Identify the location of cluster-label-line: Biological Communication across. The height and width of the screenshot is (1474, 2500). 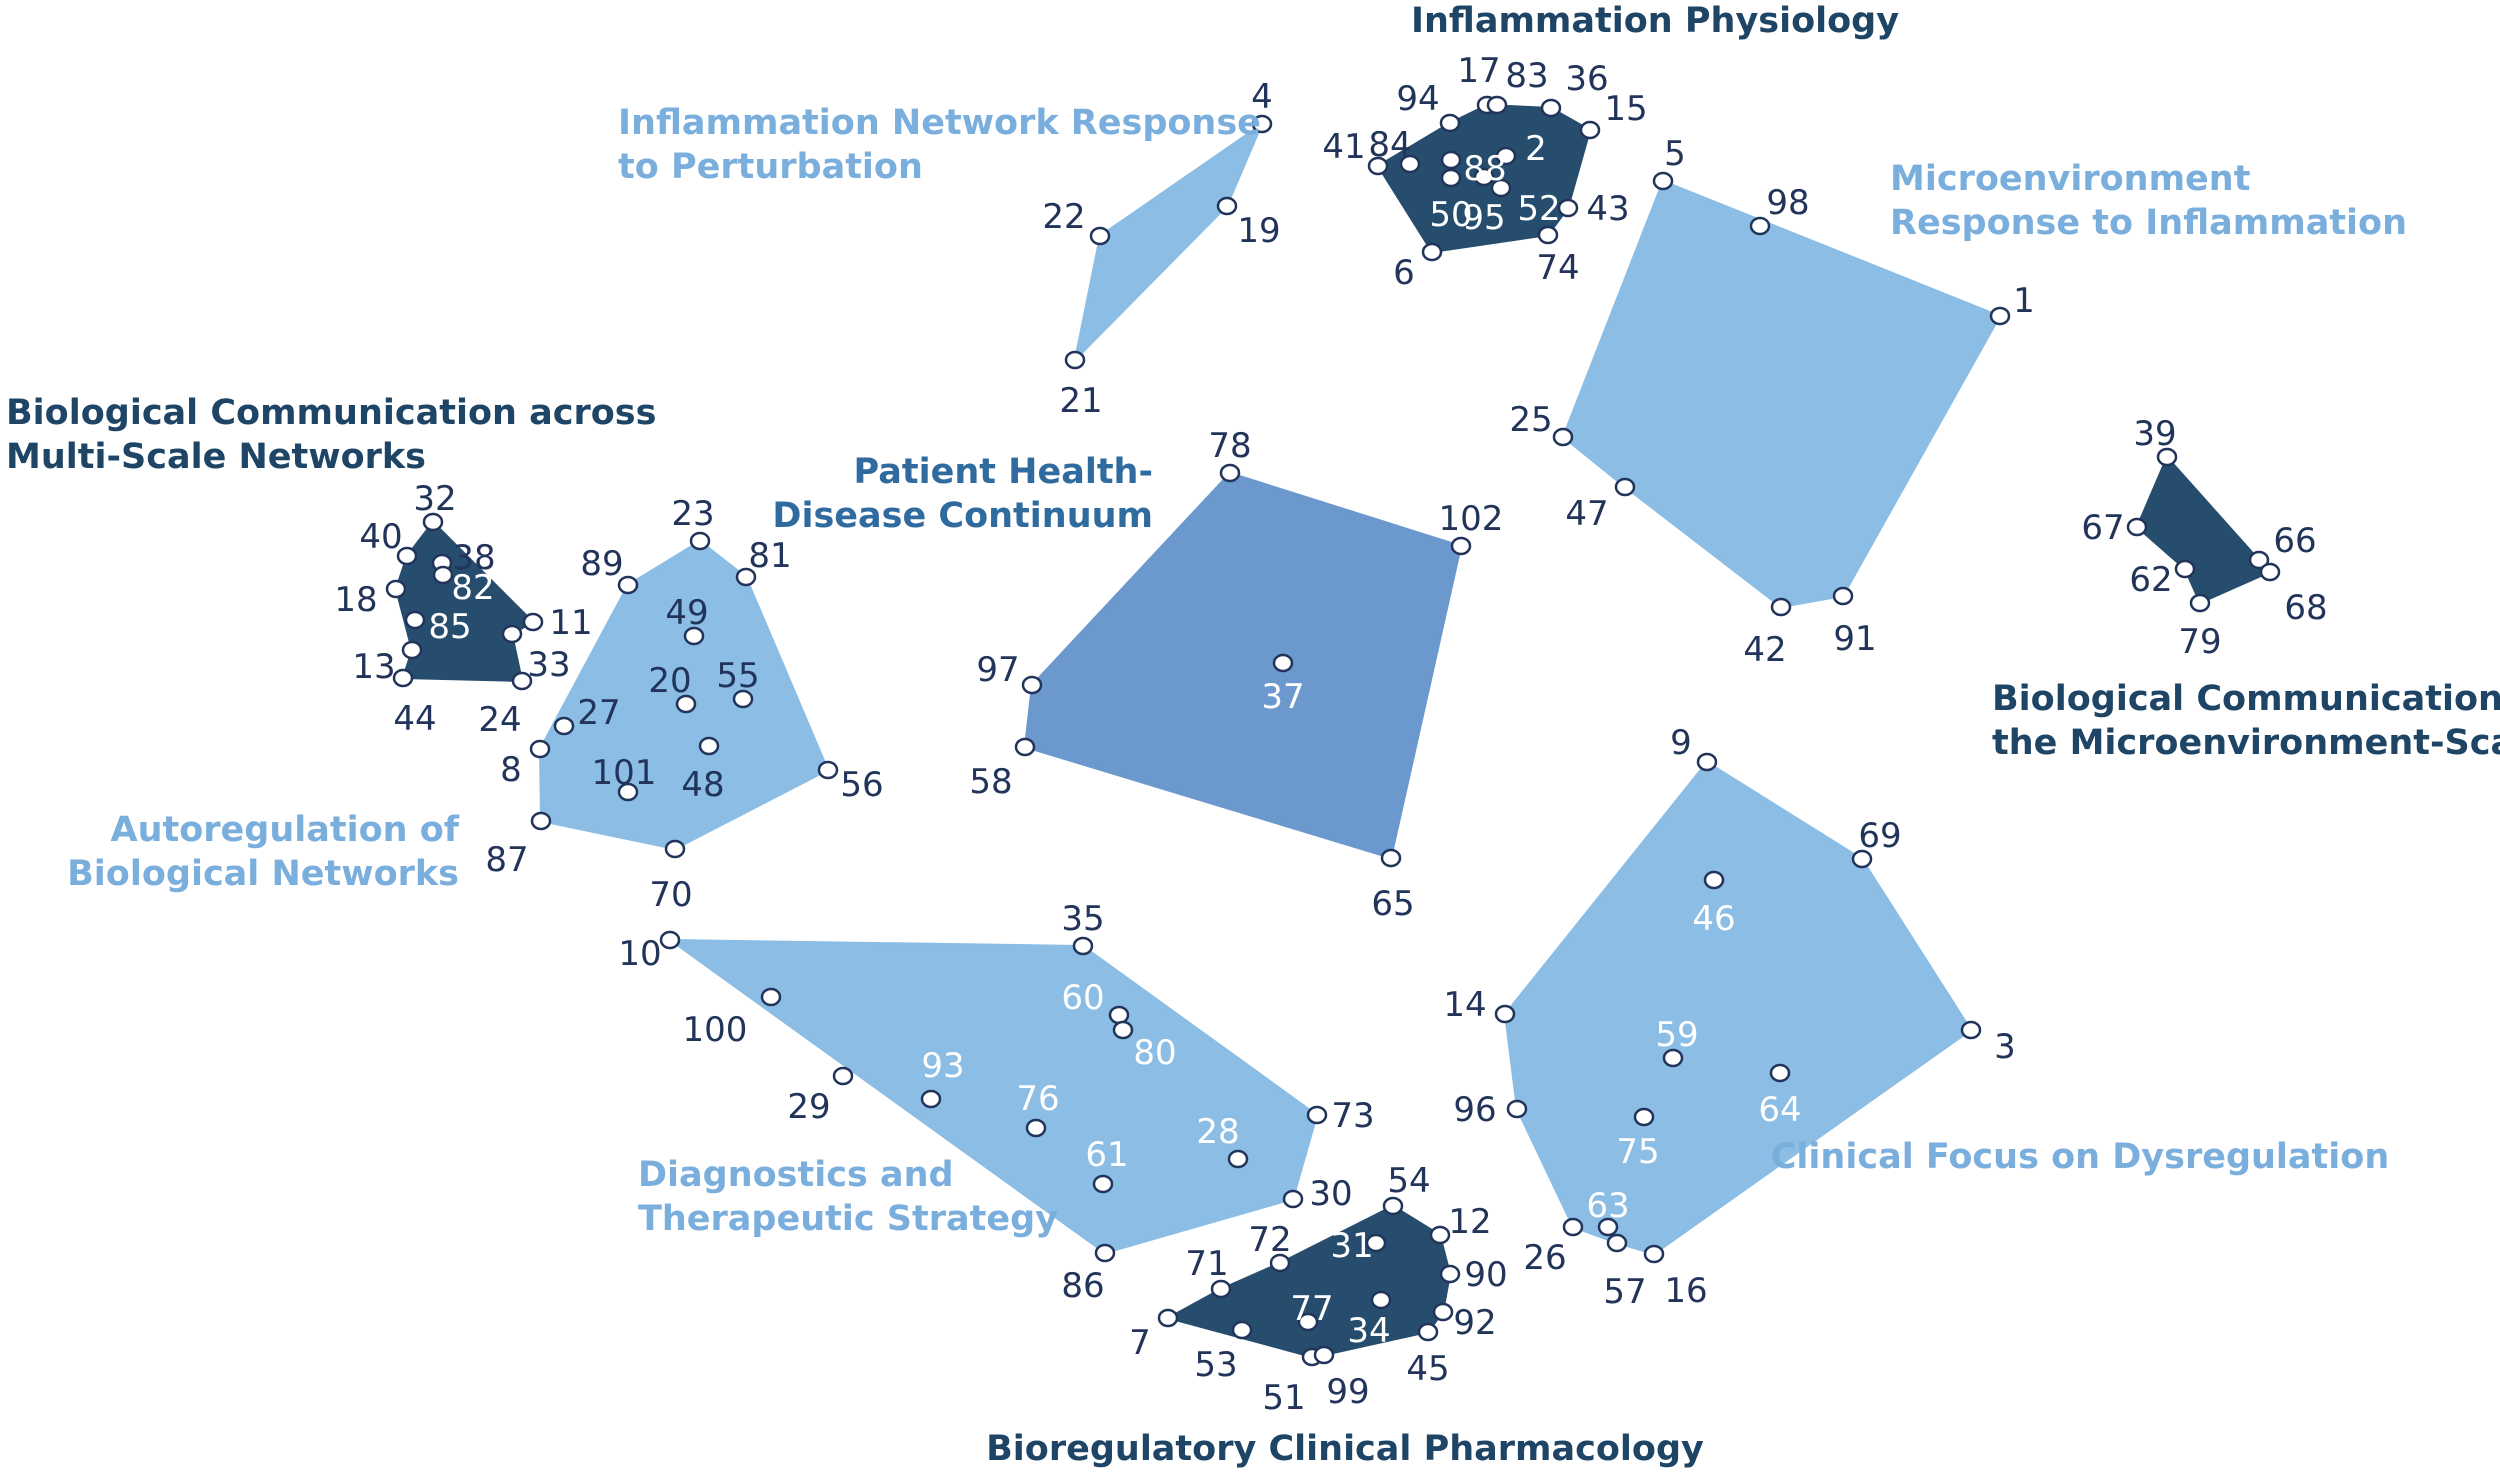
(331, 413).